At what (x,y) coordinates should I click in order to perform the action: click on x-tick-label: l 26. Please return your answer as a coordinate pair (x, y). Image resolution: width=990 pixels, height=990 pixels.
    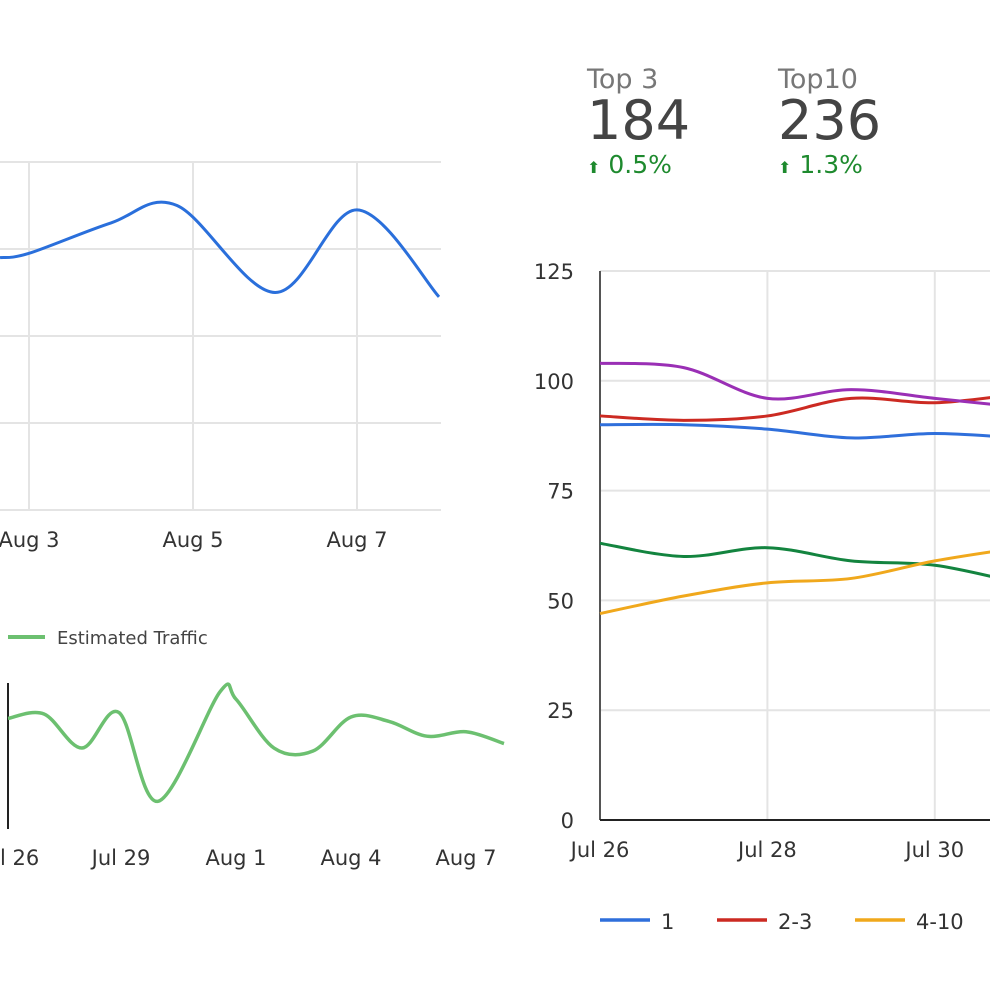
    Looking at the image, I should click on (19, 858).